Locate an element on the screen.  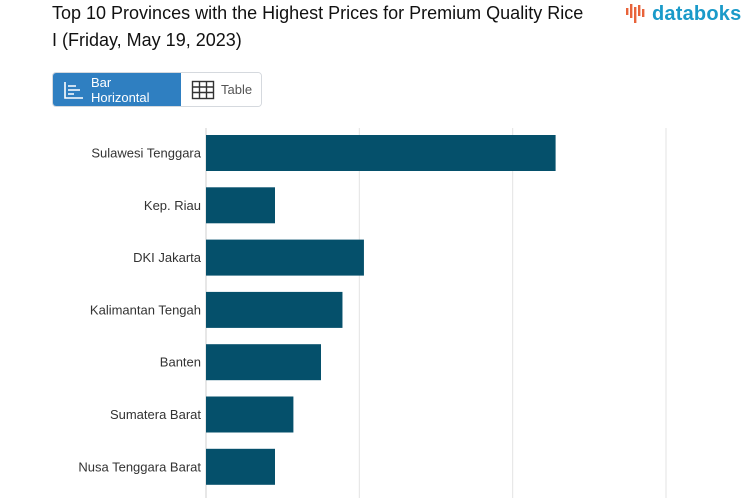
category-label: Banten is located at coordinates (180, 362).